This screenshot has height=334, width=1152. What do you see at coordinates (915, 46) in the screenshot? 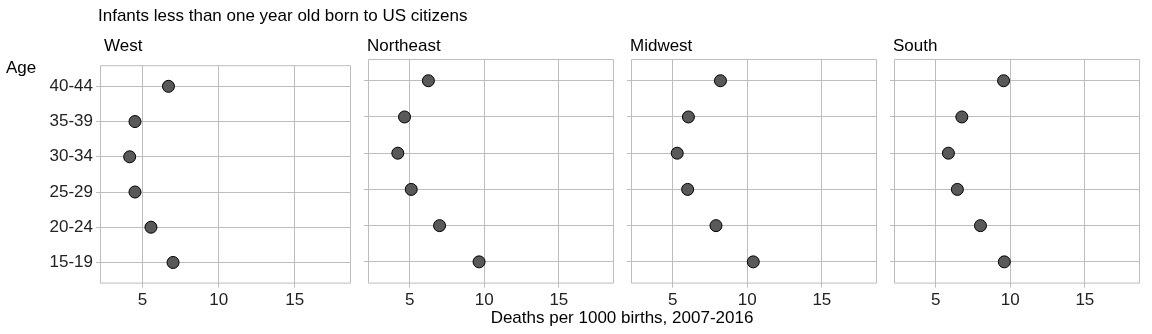
I see `chart-subtitle: South` at bounding box center [915, 46].